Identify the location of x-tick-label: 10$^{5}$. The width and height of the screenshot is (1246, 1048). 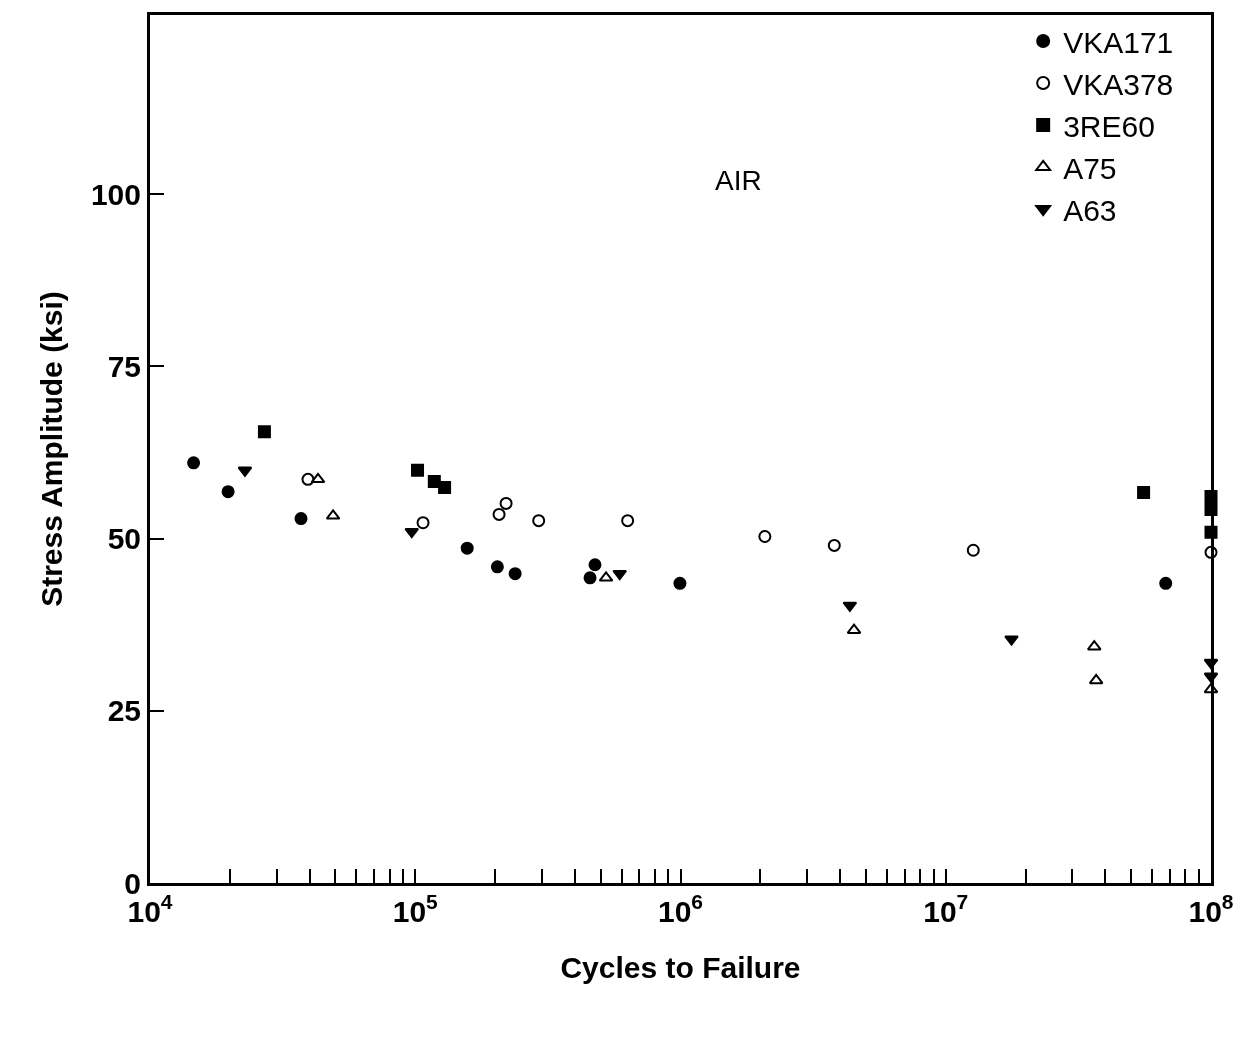
(415, 909).